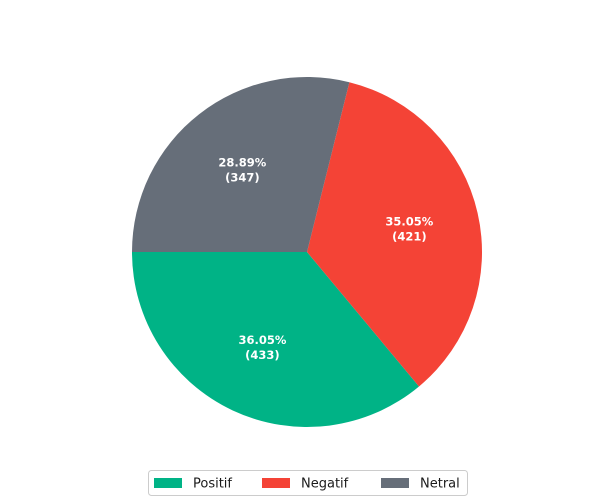 Image resolution: width=600 pixels, height=500 pixels. What do you see at coordinates (325, 484) in the screenshot?
I see `legend-label: Negatif` at bounding box center [325, 484].